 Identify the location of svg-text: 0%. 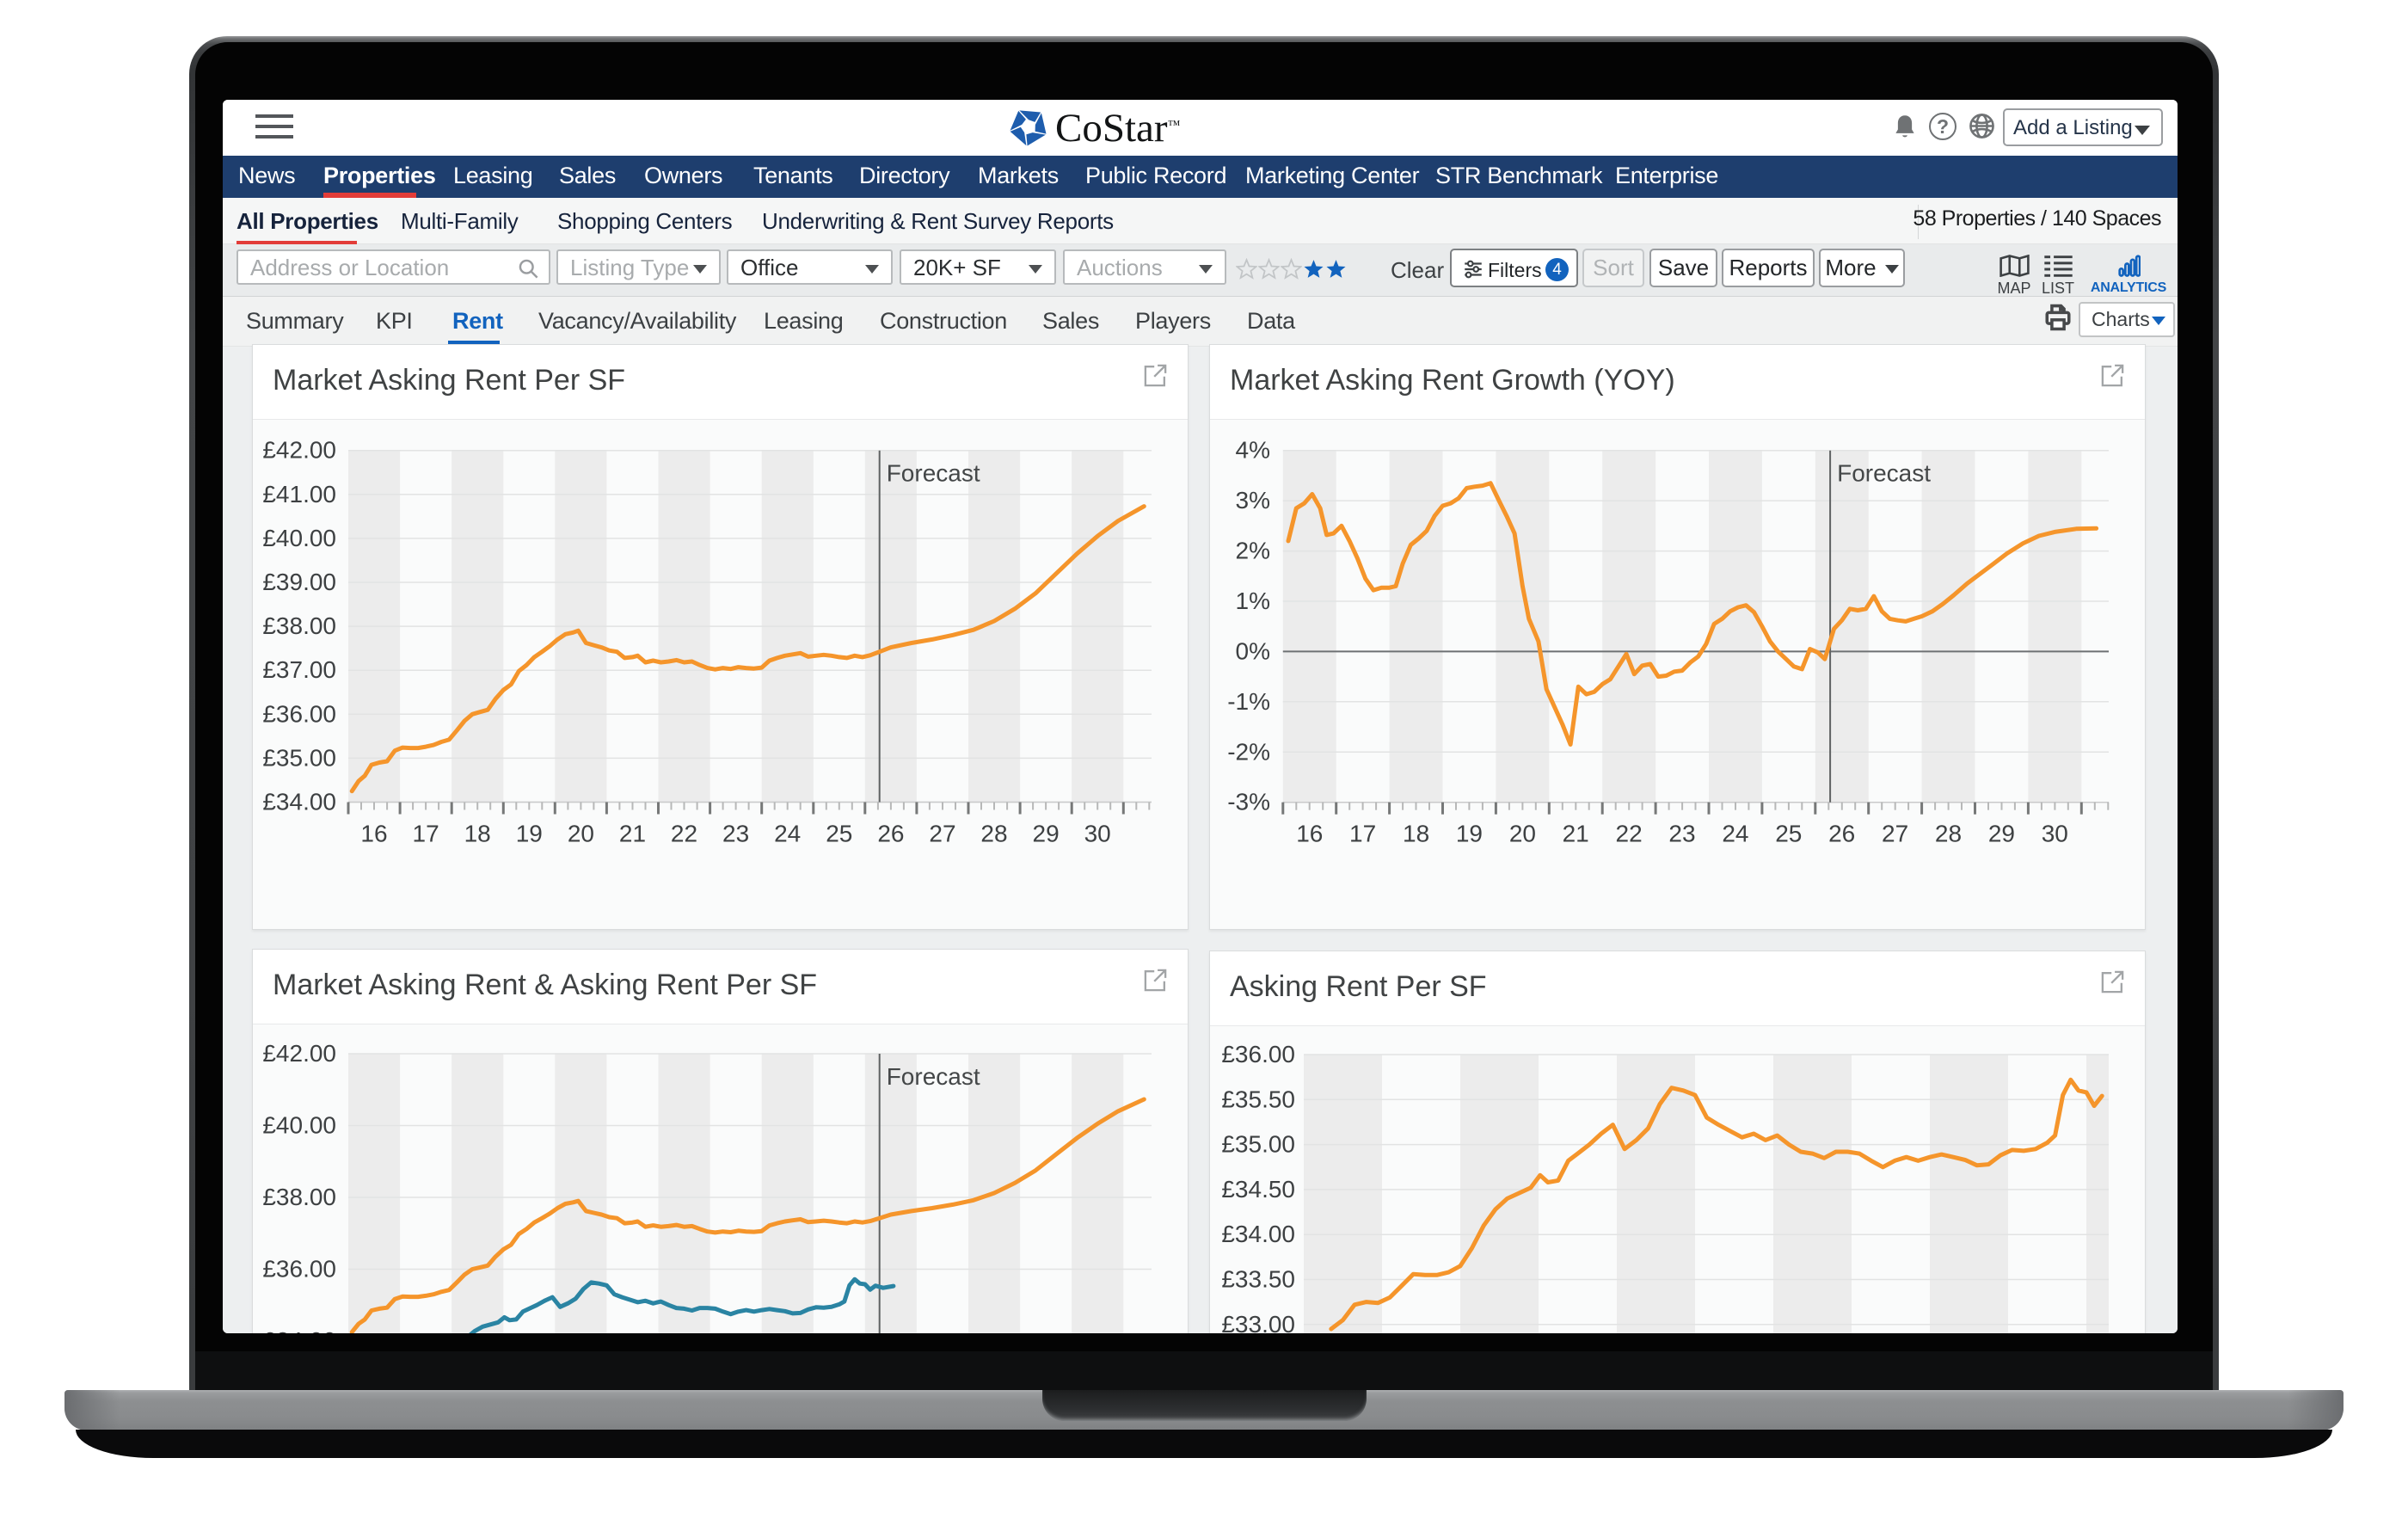
(1253, 650).